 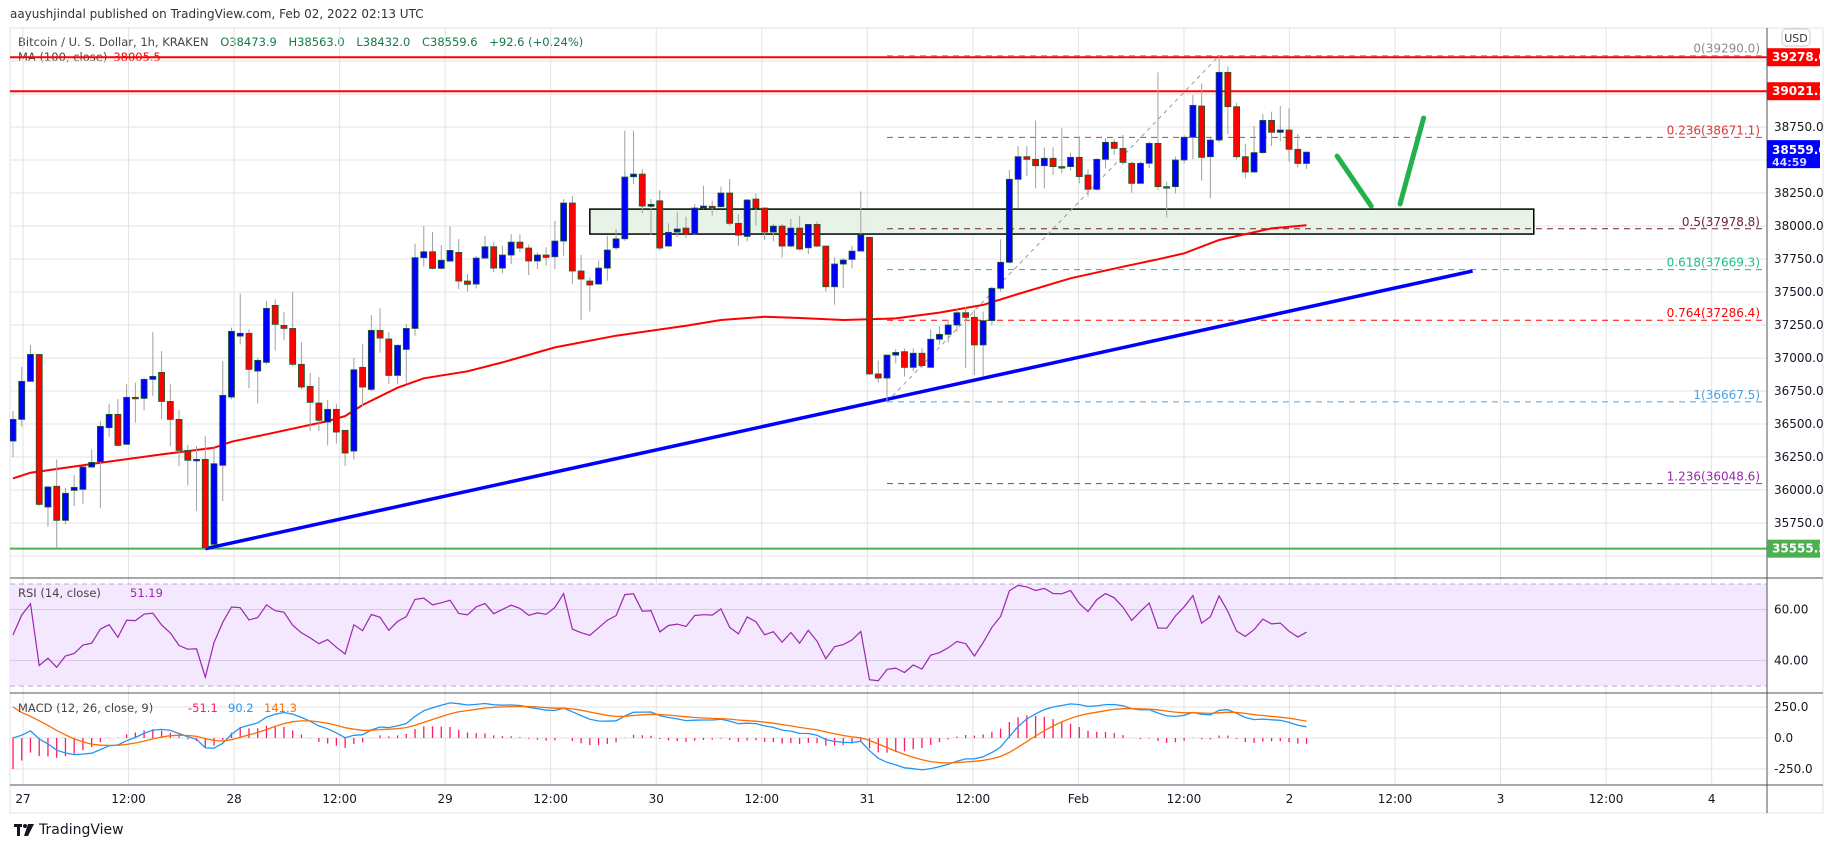 I want to click on rsi-pane, so click(x=659, y=633).